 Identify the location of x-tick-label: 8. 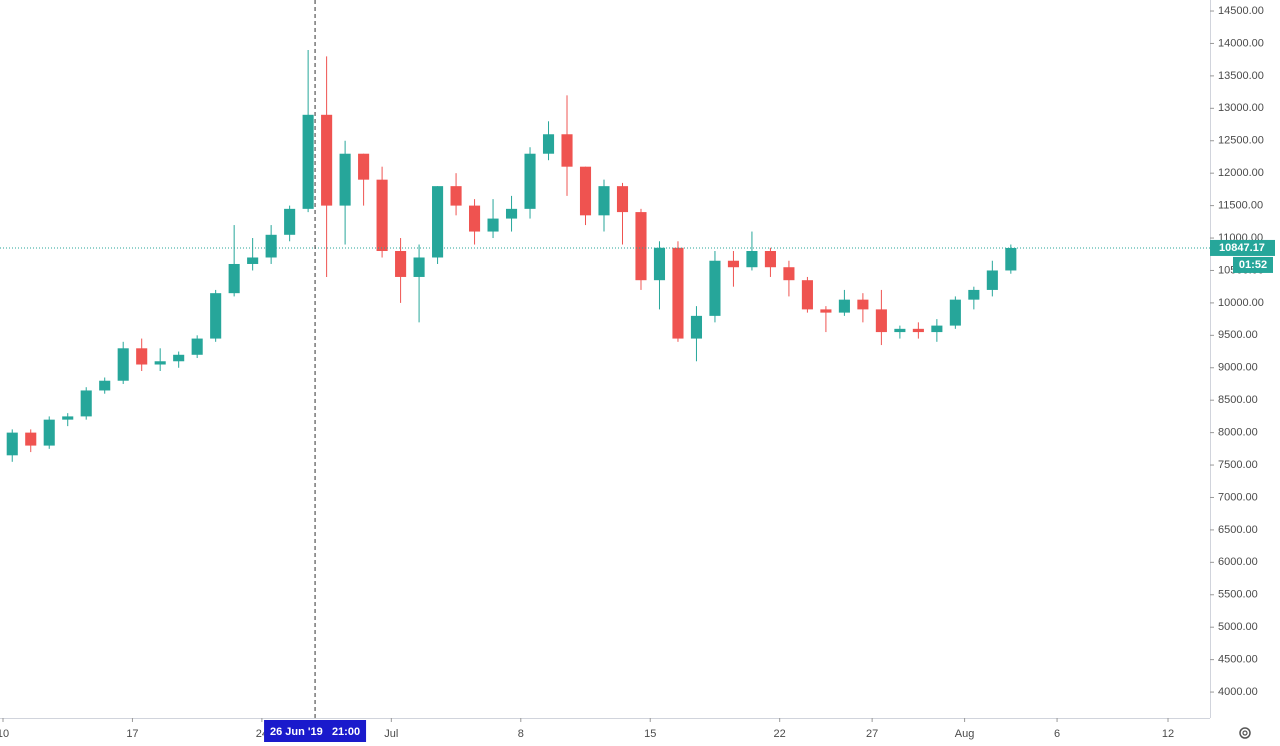
(521, 734).